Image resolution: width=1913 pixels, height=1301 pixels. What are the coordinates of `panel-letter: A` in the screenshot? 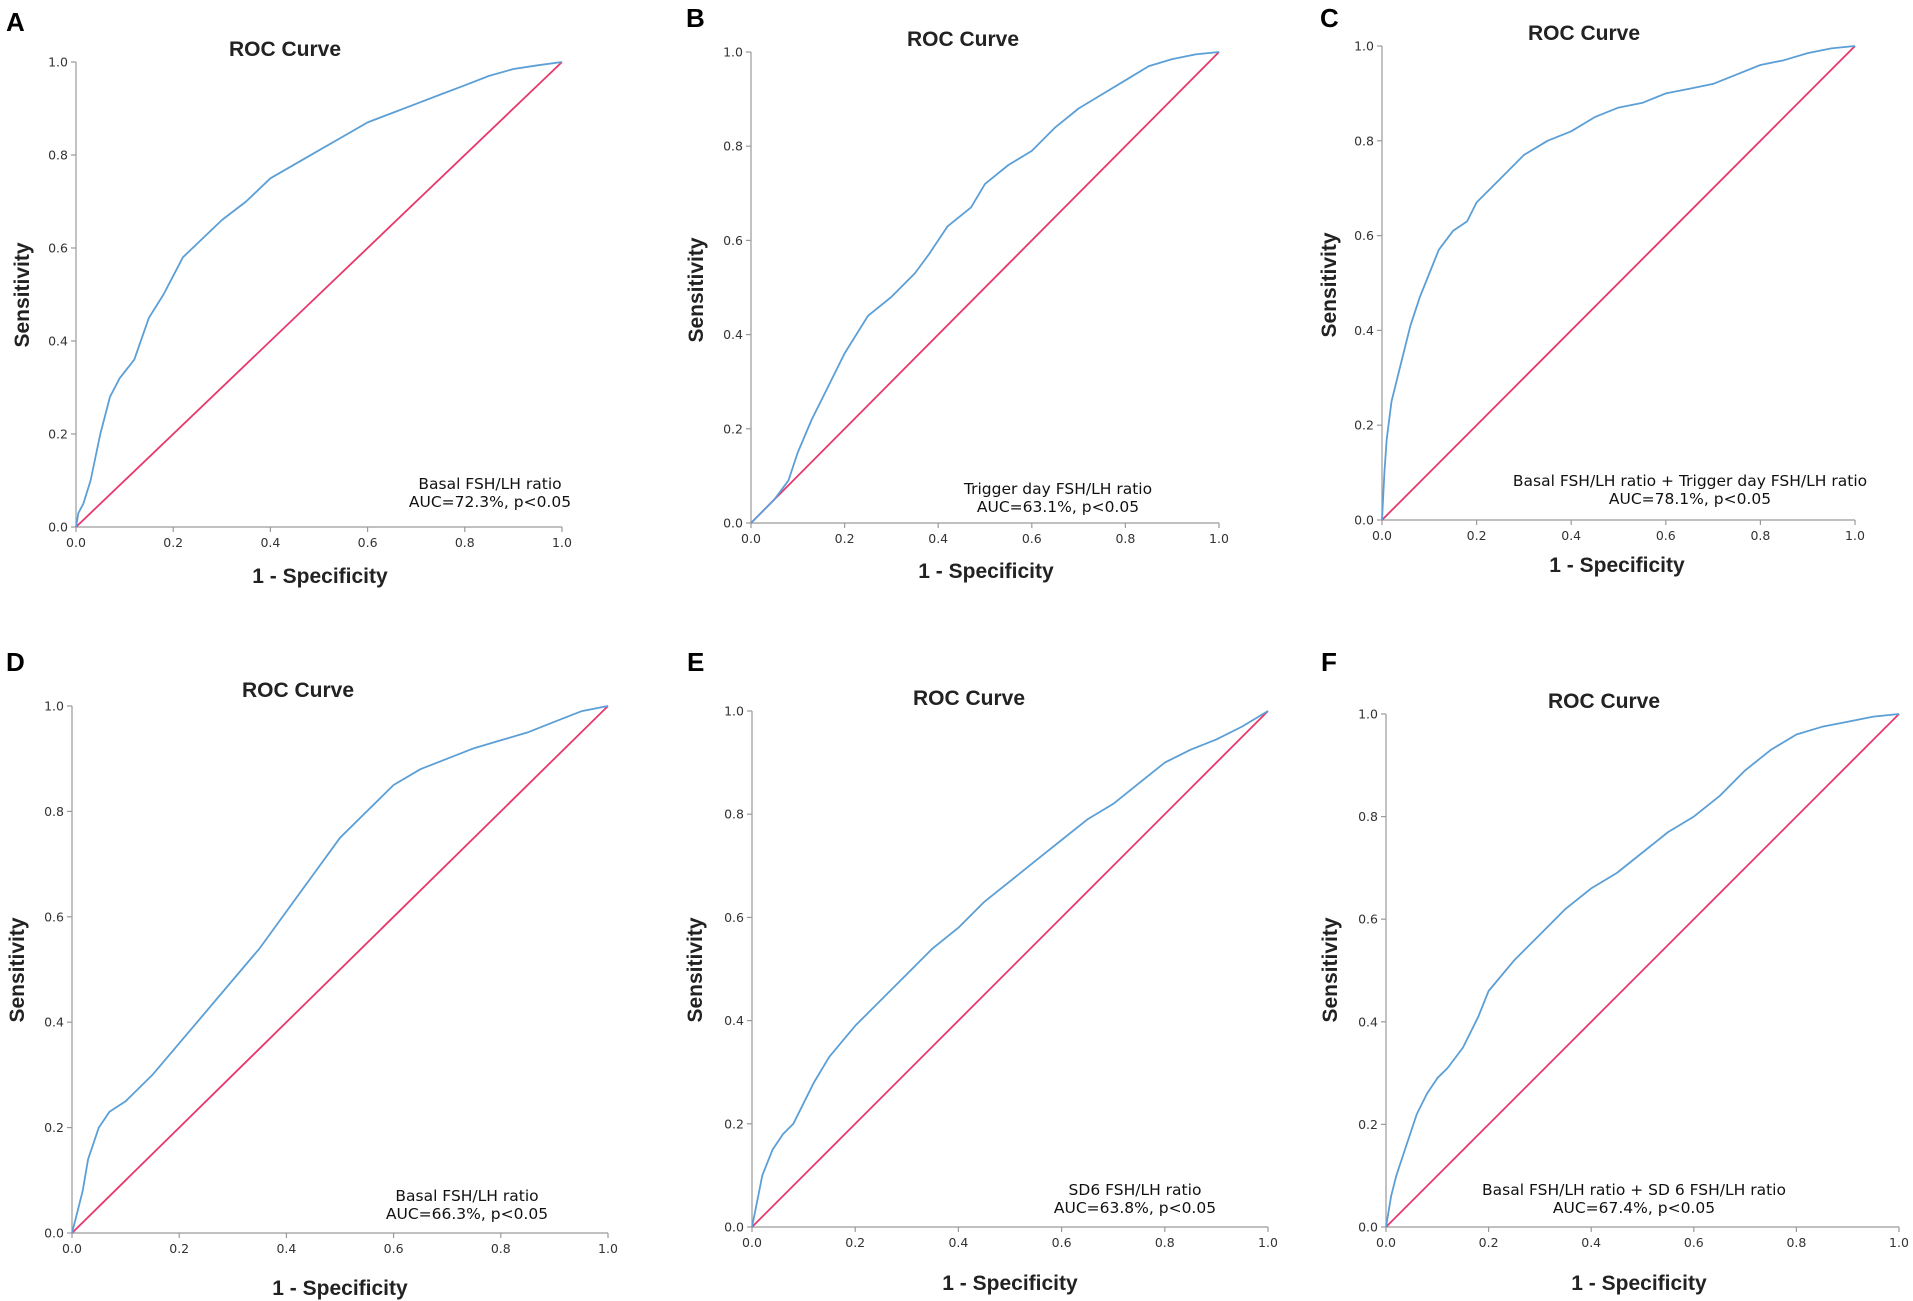 It's located at (15, 22).